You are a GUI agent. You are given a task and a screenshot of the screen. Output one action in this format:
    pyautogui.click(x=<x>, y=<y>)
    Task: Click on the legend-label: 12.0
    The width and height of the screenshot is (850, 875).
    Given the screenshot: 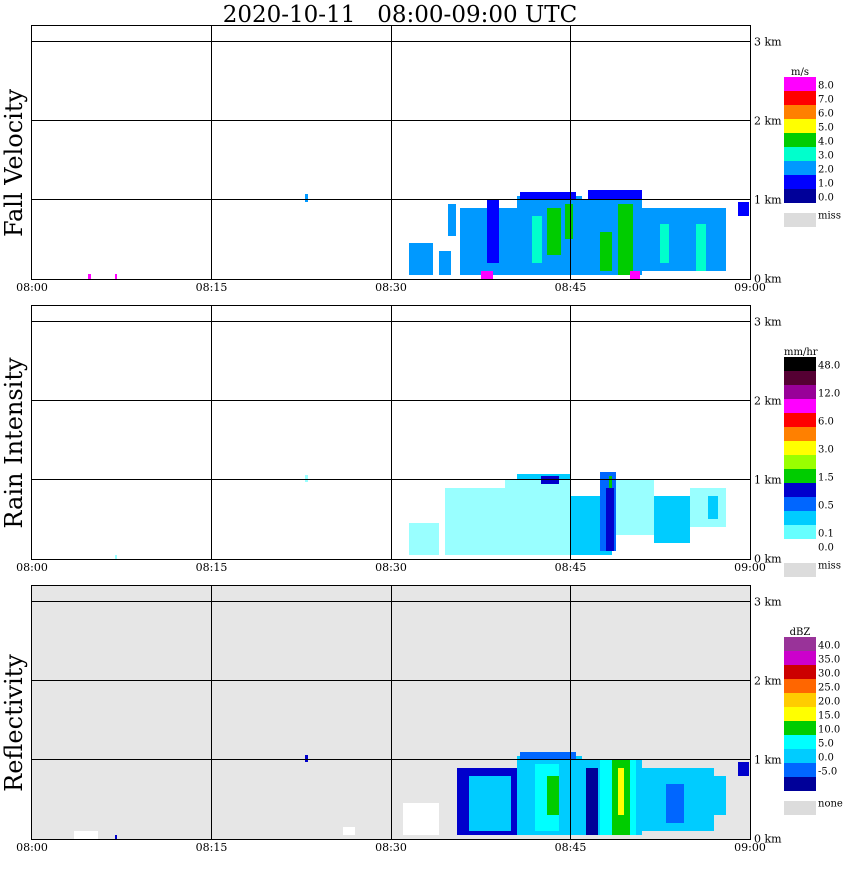 What is the action you would take?
    pyautogui.click(x=829, y=394)
    